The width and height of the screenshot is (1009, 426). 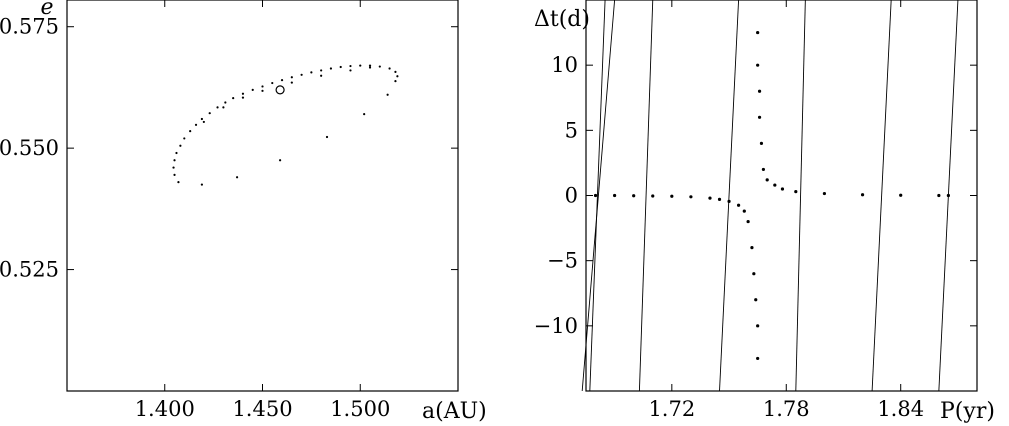 What do you see at coordinates (262, 409) in the screenshot?
I see `left-x-tick-label: 1.450` at bounding box center [262, 409].